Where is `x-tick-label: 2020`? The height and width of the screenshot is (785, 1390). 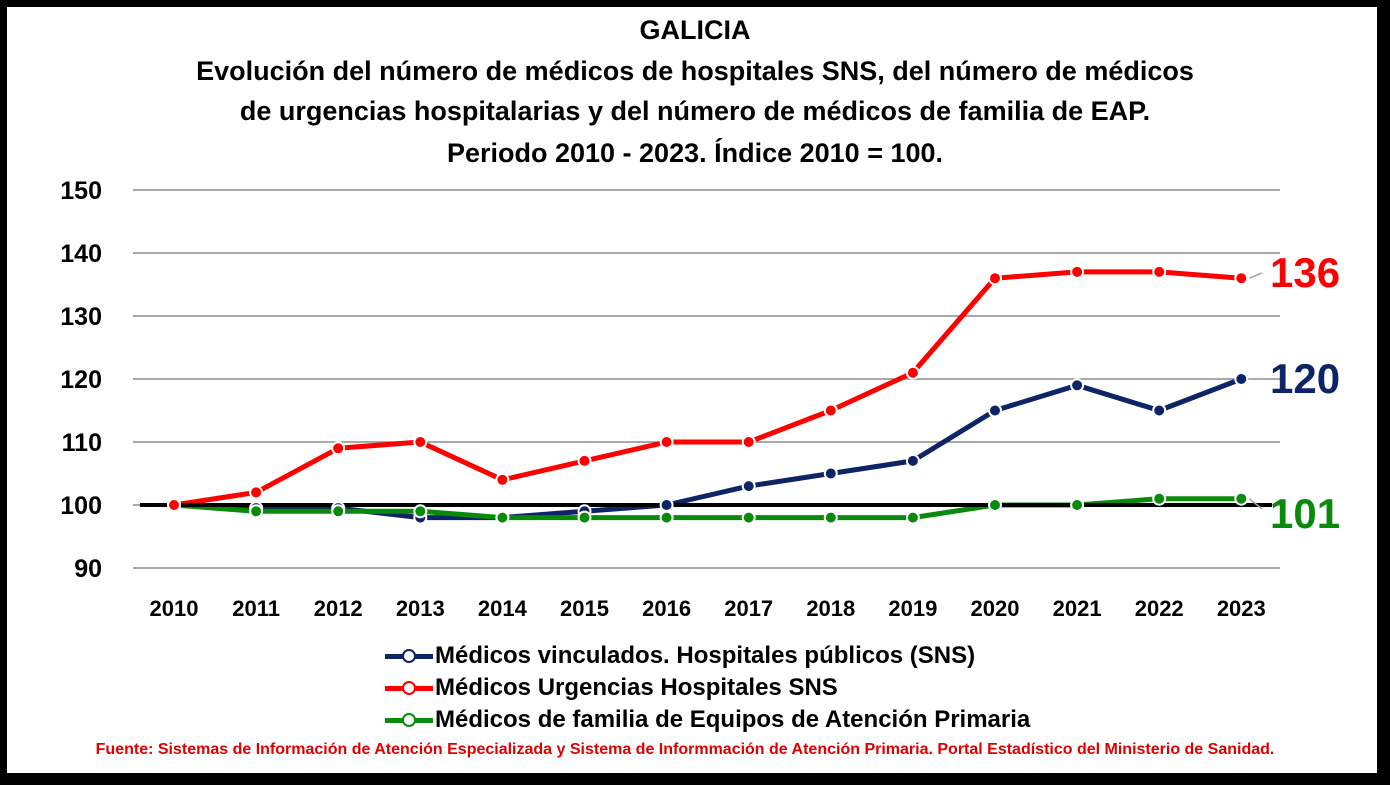 x-tick-label: 2020 is located at coordinates (995, 608).